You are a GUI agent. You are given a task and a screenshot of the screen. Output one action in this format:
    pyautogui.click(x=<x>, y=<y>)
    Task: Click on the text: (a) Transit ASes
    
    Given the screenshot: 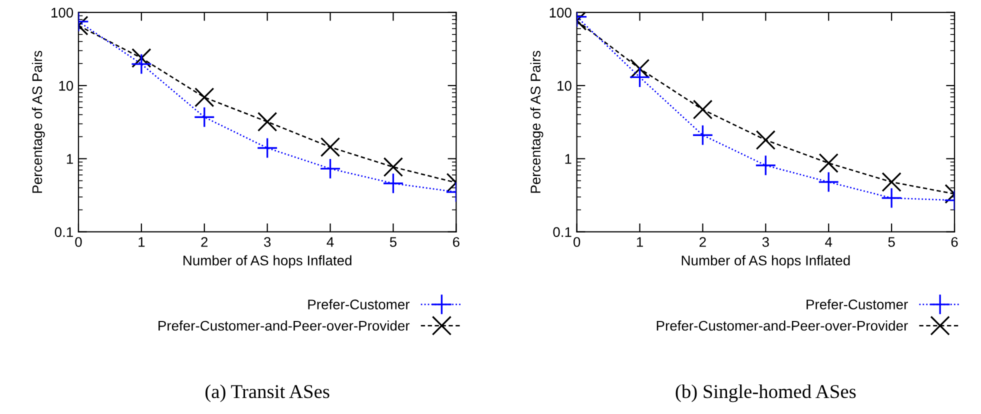 What is the action you would take?
    pyautogui.click(x=268, y=393)
    